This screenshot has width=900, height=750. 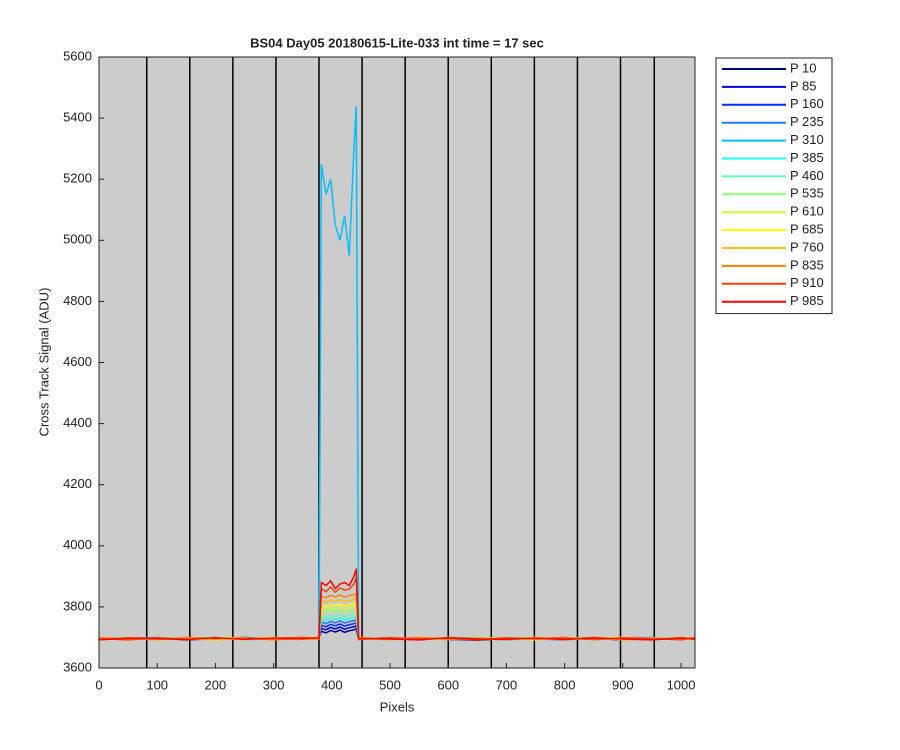 I want to click on legend-label: P 10, so click(x=803, y=67).